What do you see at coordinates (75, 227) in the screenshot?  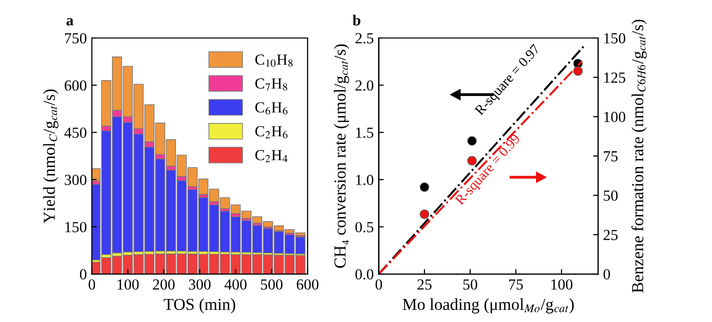 I see `y-tick-label: 150` at bounding box center [75, 227].